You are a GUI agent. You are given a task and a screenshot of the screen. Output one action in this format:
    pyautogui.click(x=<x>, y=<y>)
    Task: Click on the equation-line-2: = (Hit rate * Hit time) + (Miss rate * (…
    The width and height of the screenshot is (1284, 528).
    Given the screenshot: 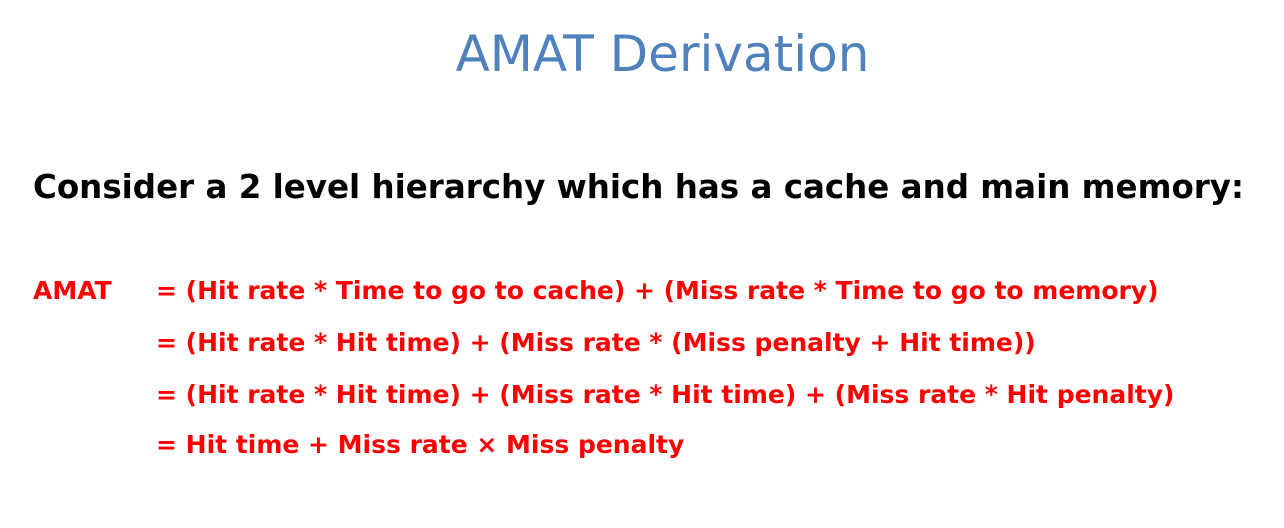 What is the action you would take?
    pyautogui.click(x=596, y=342)
    